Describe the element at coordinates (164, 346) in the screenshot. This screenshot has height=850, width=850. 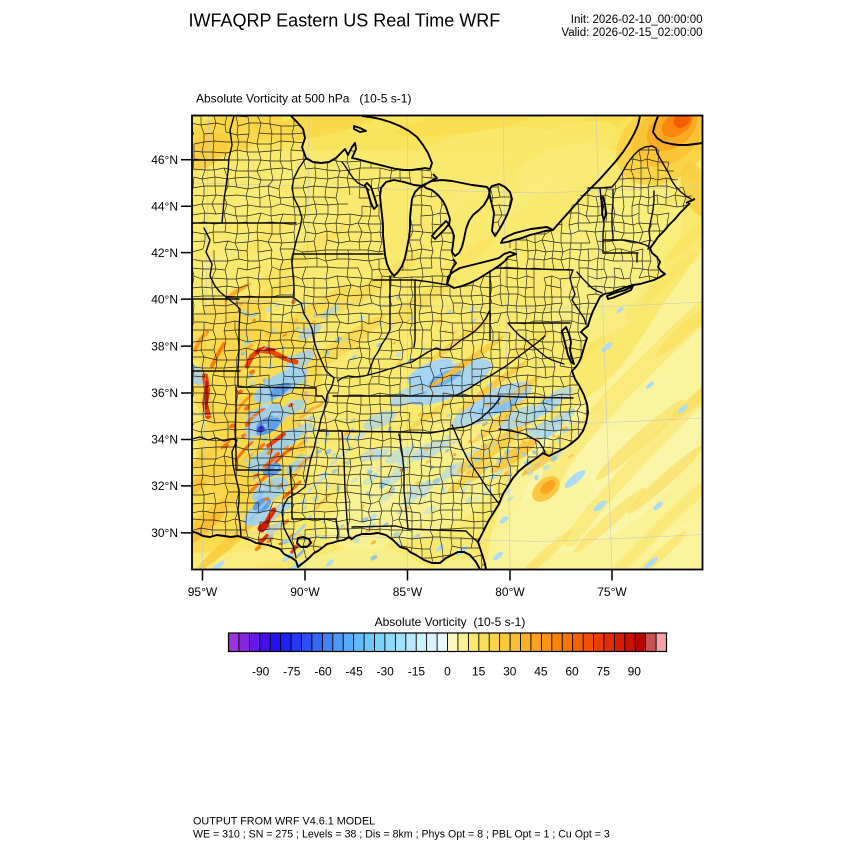
I see `svg-text: 38°N` at that location.